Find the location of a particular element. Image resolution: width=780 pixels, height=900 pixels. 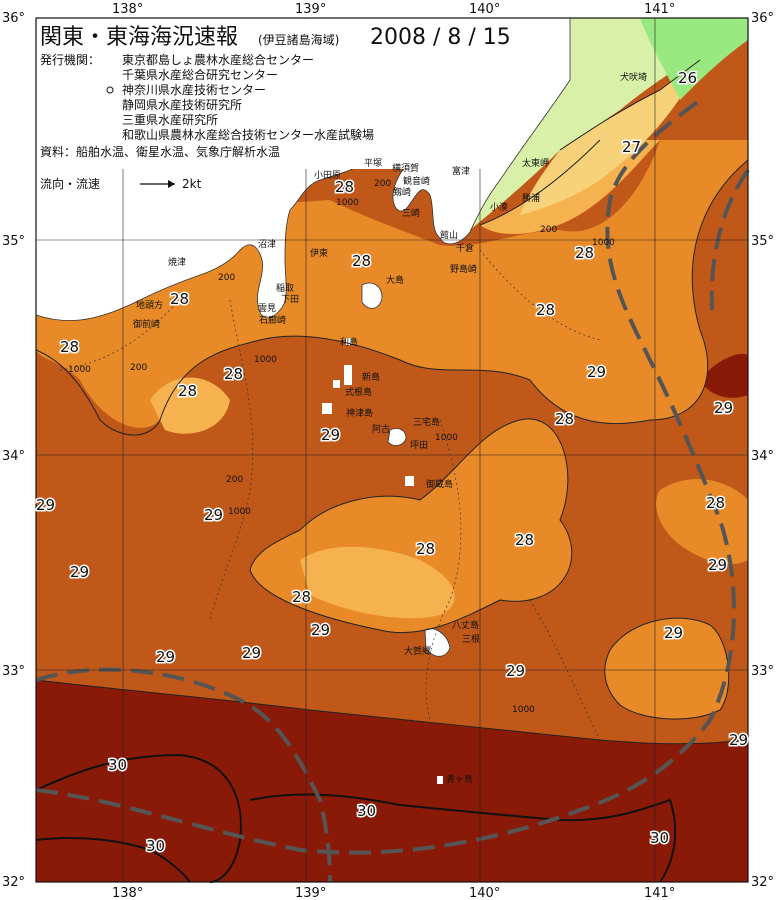

isotherm-label-28f: 28 is located at coordinates (69, 347).